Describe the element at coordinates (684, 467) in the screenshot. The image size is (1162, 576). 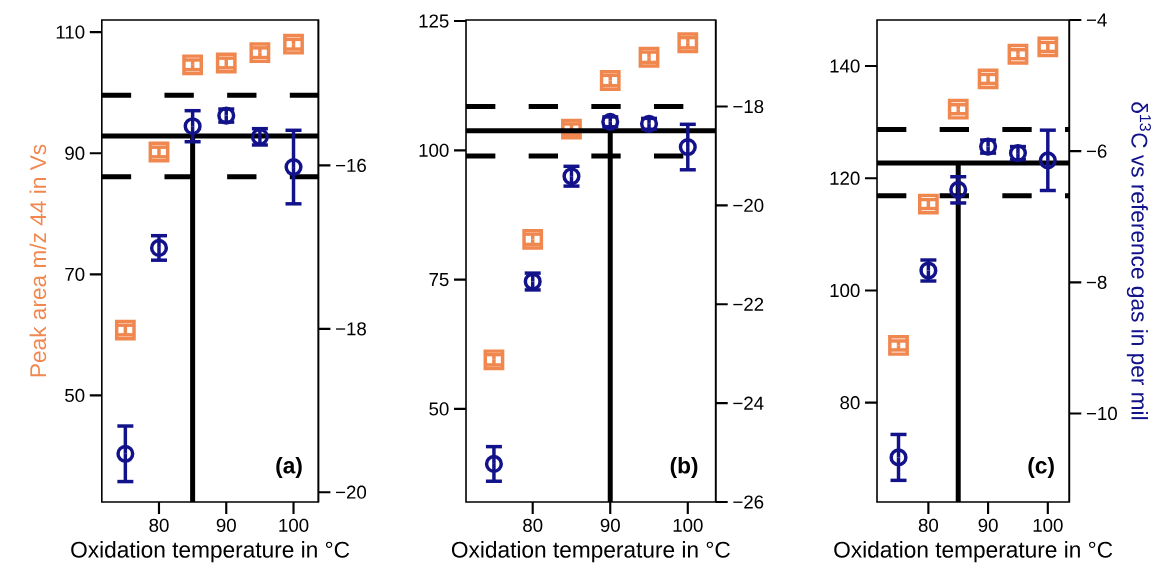
I see `annotation: (b)` at that location.